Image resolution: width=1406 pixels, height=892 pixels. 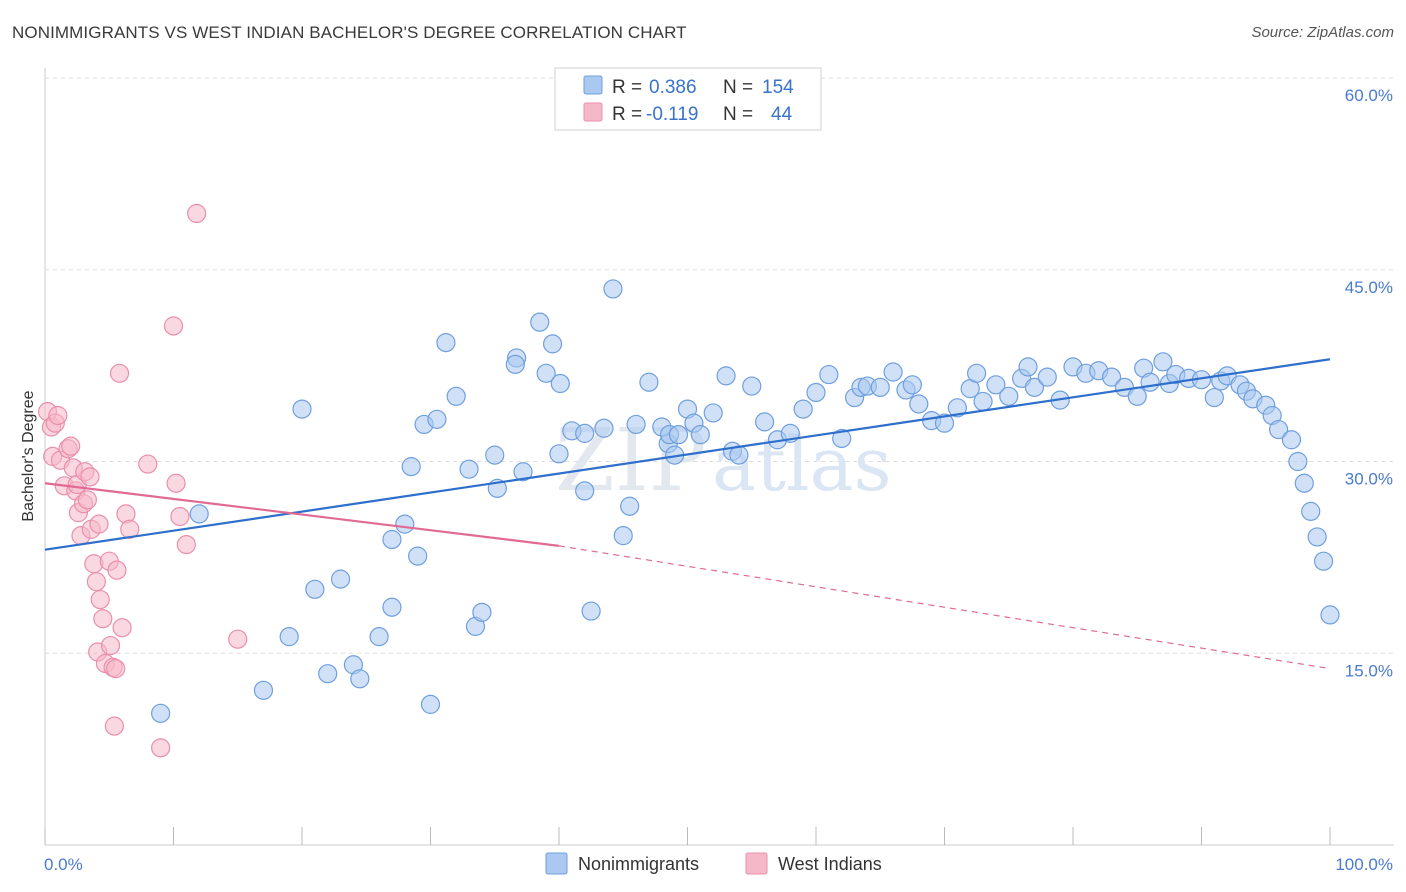 What do you see at coordinates (802, 465) in the screenshot?
I see `watermark-atlas: atlas` at bounding box center [802, 465].